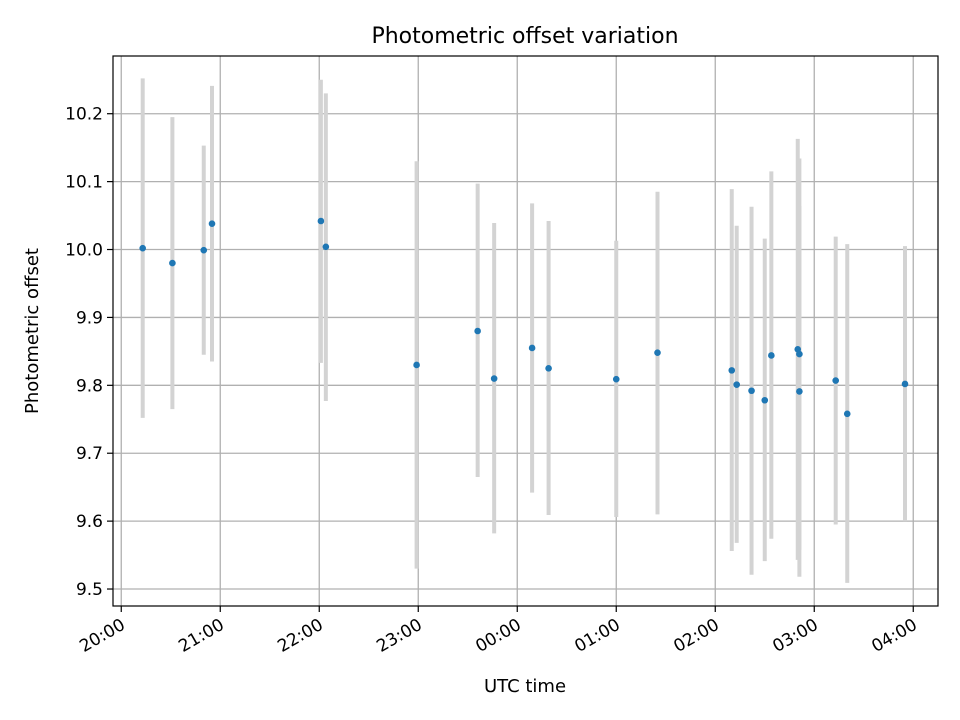 Image resolution: width=960 pixels, height=720 pixels. What do you see at coordinates (524, 36) in the screenshot?
I see `chart-title: Photometric offset variation` at bounding box center [524, 36].